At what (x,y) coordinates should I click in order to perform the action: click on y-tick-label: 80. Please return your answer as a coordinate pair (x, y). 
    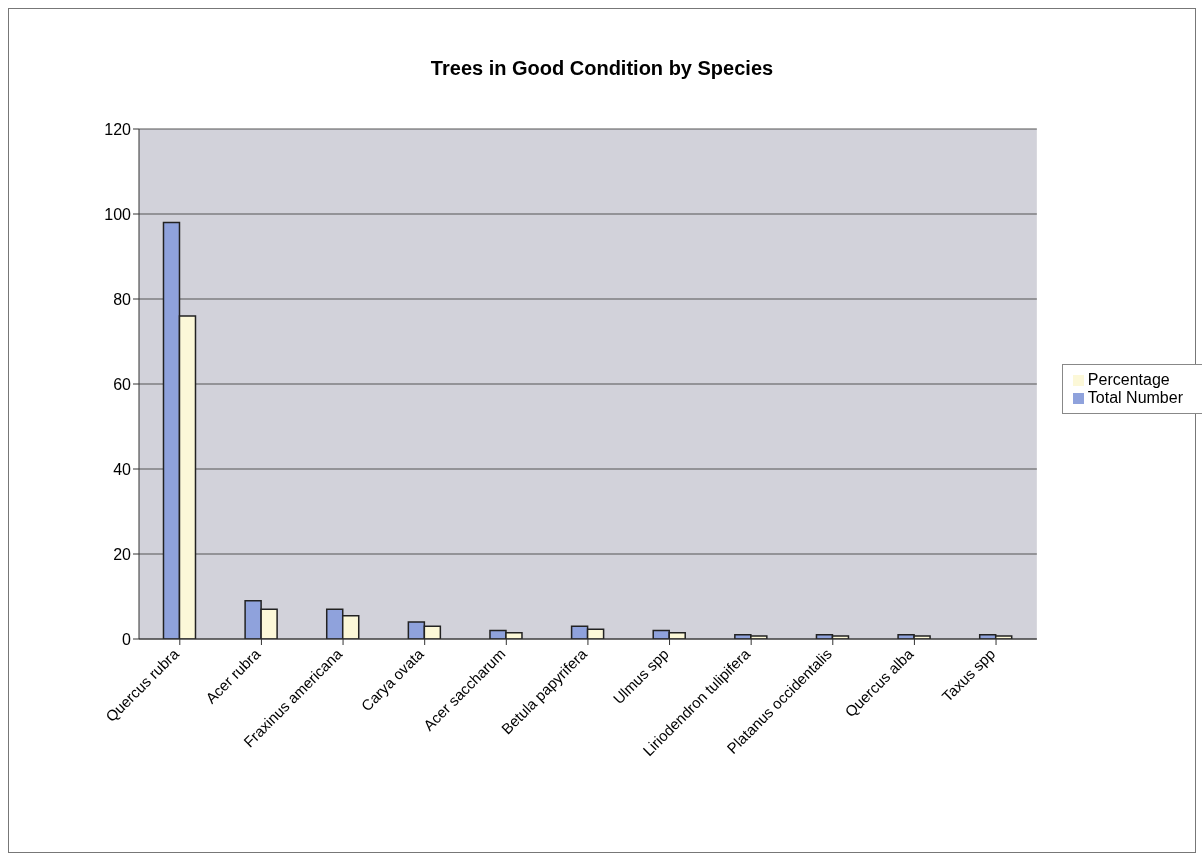
    Looking at the image, I should click on (122, 299).